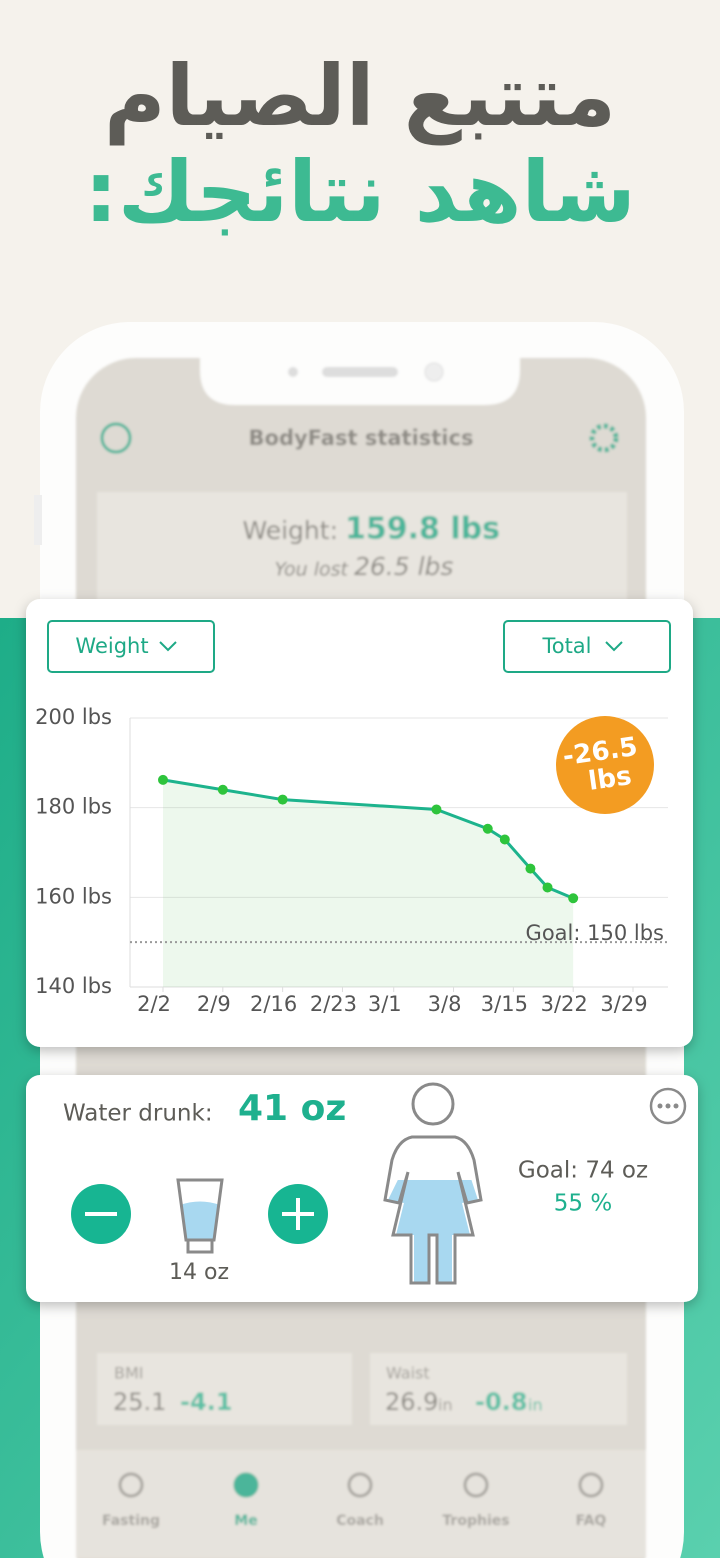 This screenshot has width=720, height=1558. What do you see at coordinates (623, 1004) in the screenshot?
I see `x-tick-label: 3/29` at bounding box center [623, 1004].